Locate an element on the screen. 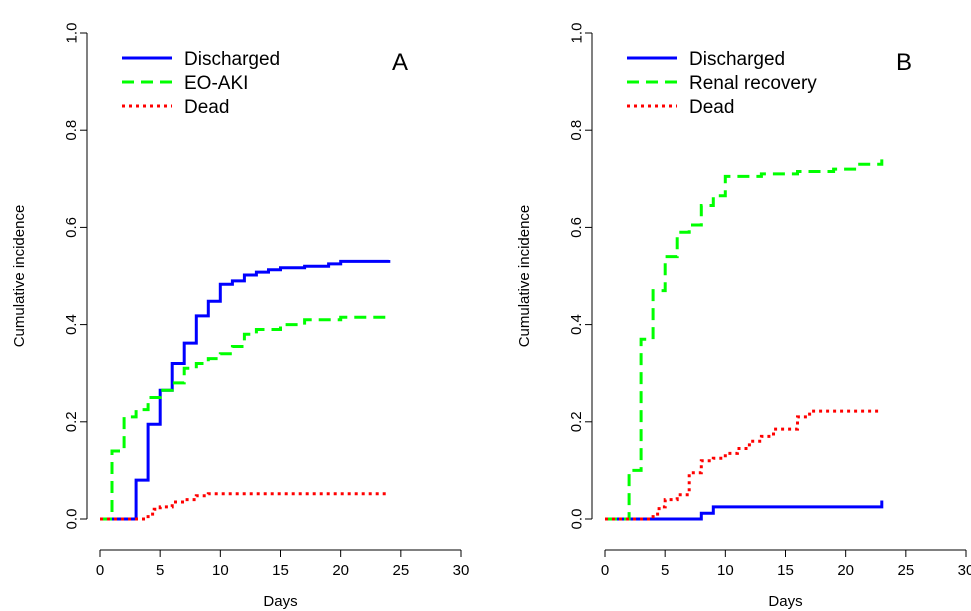 The image size is (971, 611). panel-letter: A is located at coordinates (400, 62).